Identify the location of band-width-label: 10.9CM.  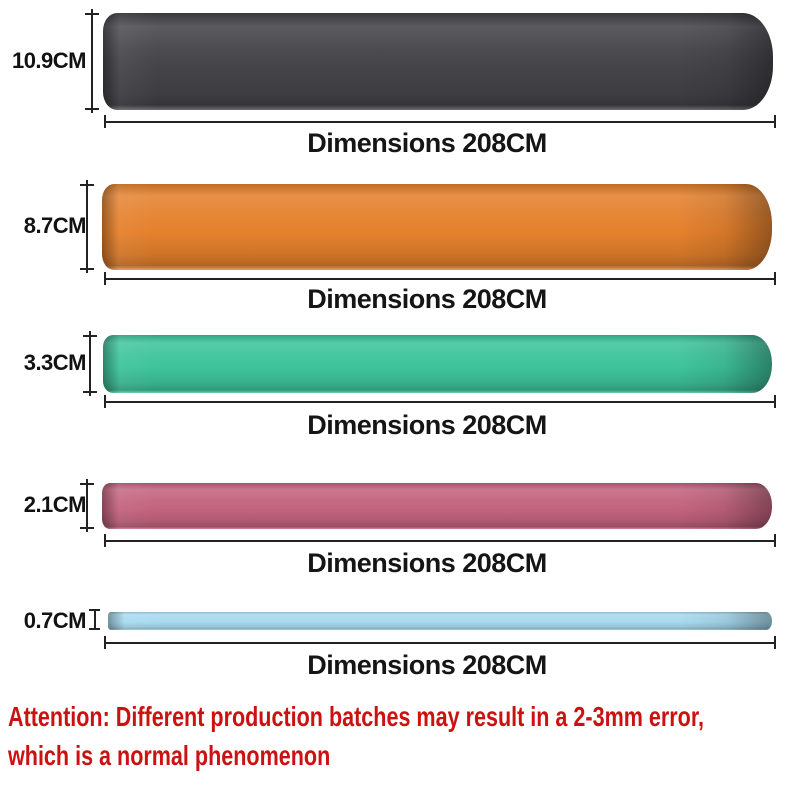
(49, 60).